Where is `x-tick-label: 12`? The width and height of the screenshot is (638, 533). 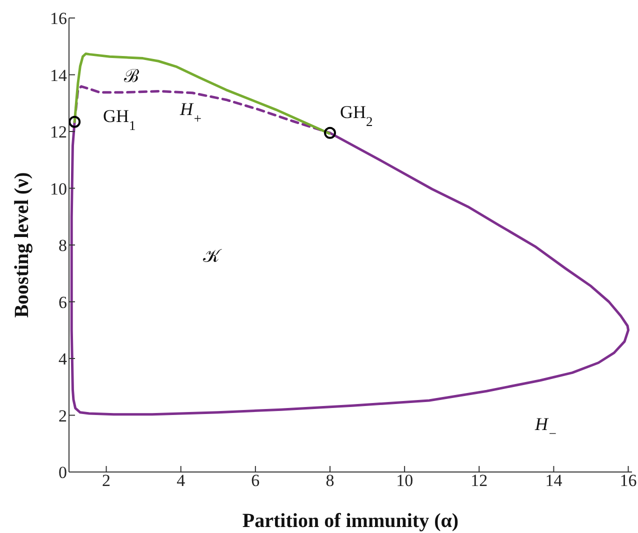 x-tick-label: 12 is located at coordinates (479, 480).